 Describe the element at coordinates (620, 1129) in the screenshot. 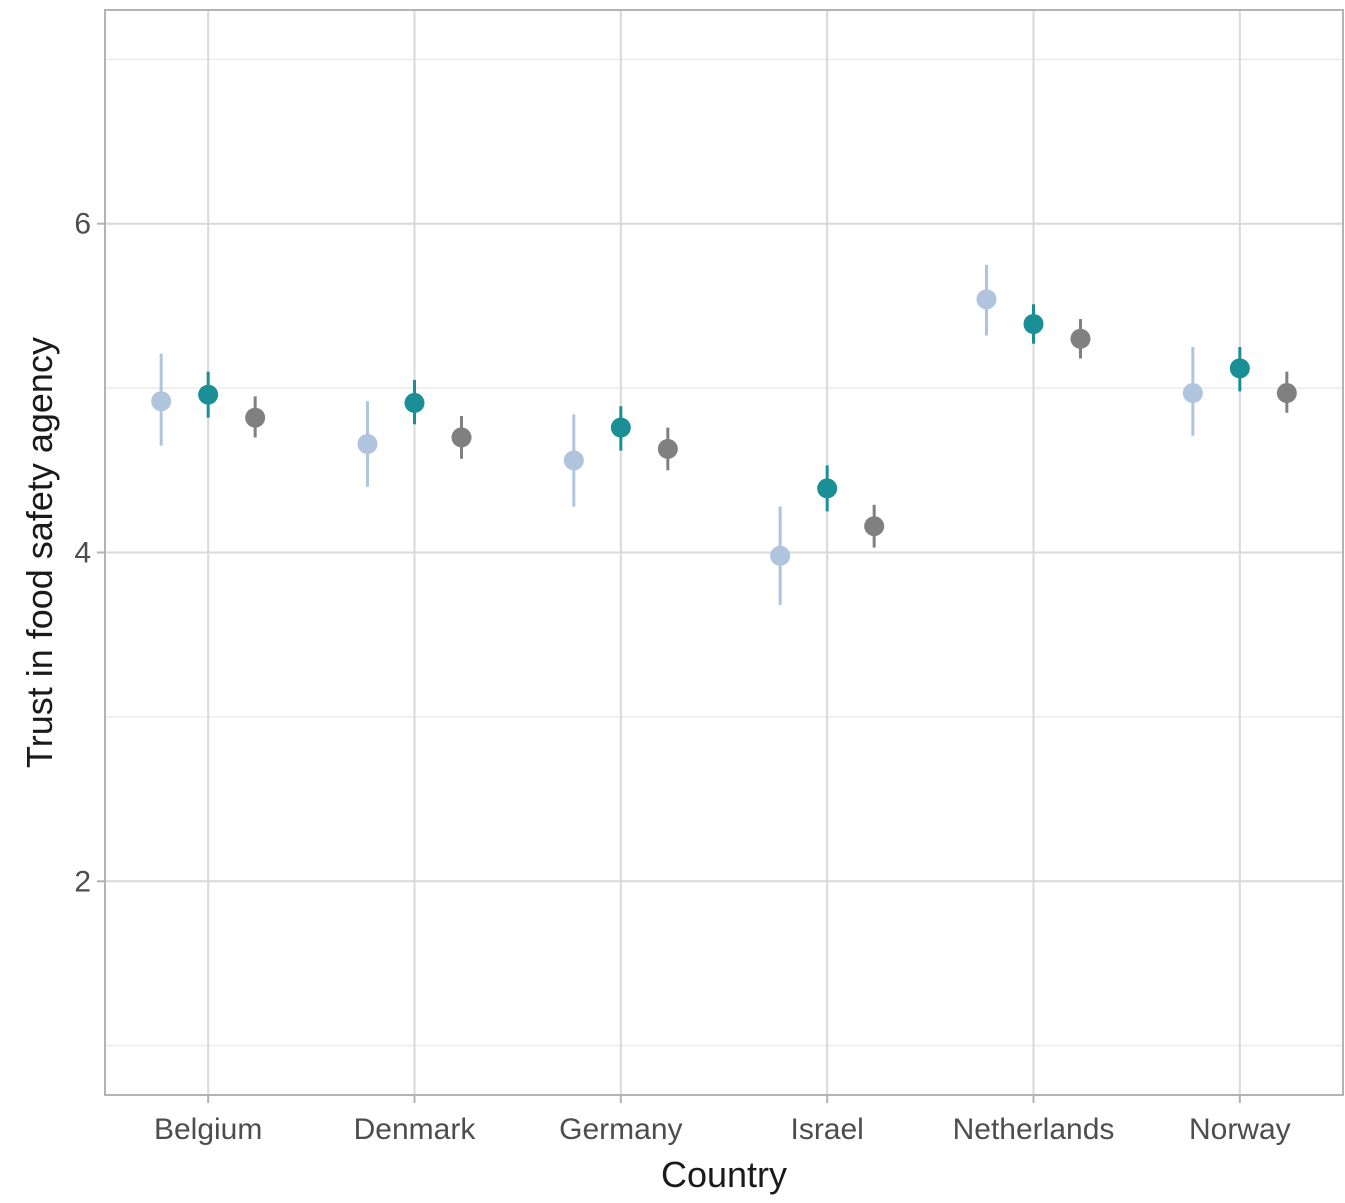

I see `x-tick-label: Germany` at that location.